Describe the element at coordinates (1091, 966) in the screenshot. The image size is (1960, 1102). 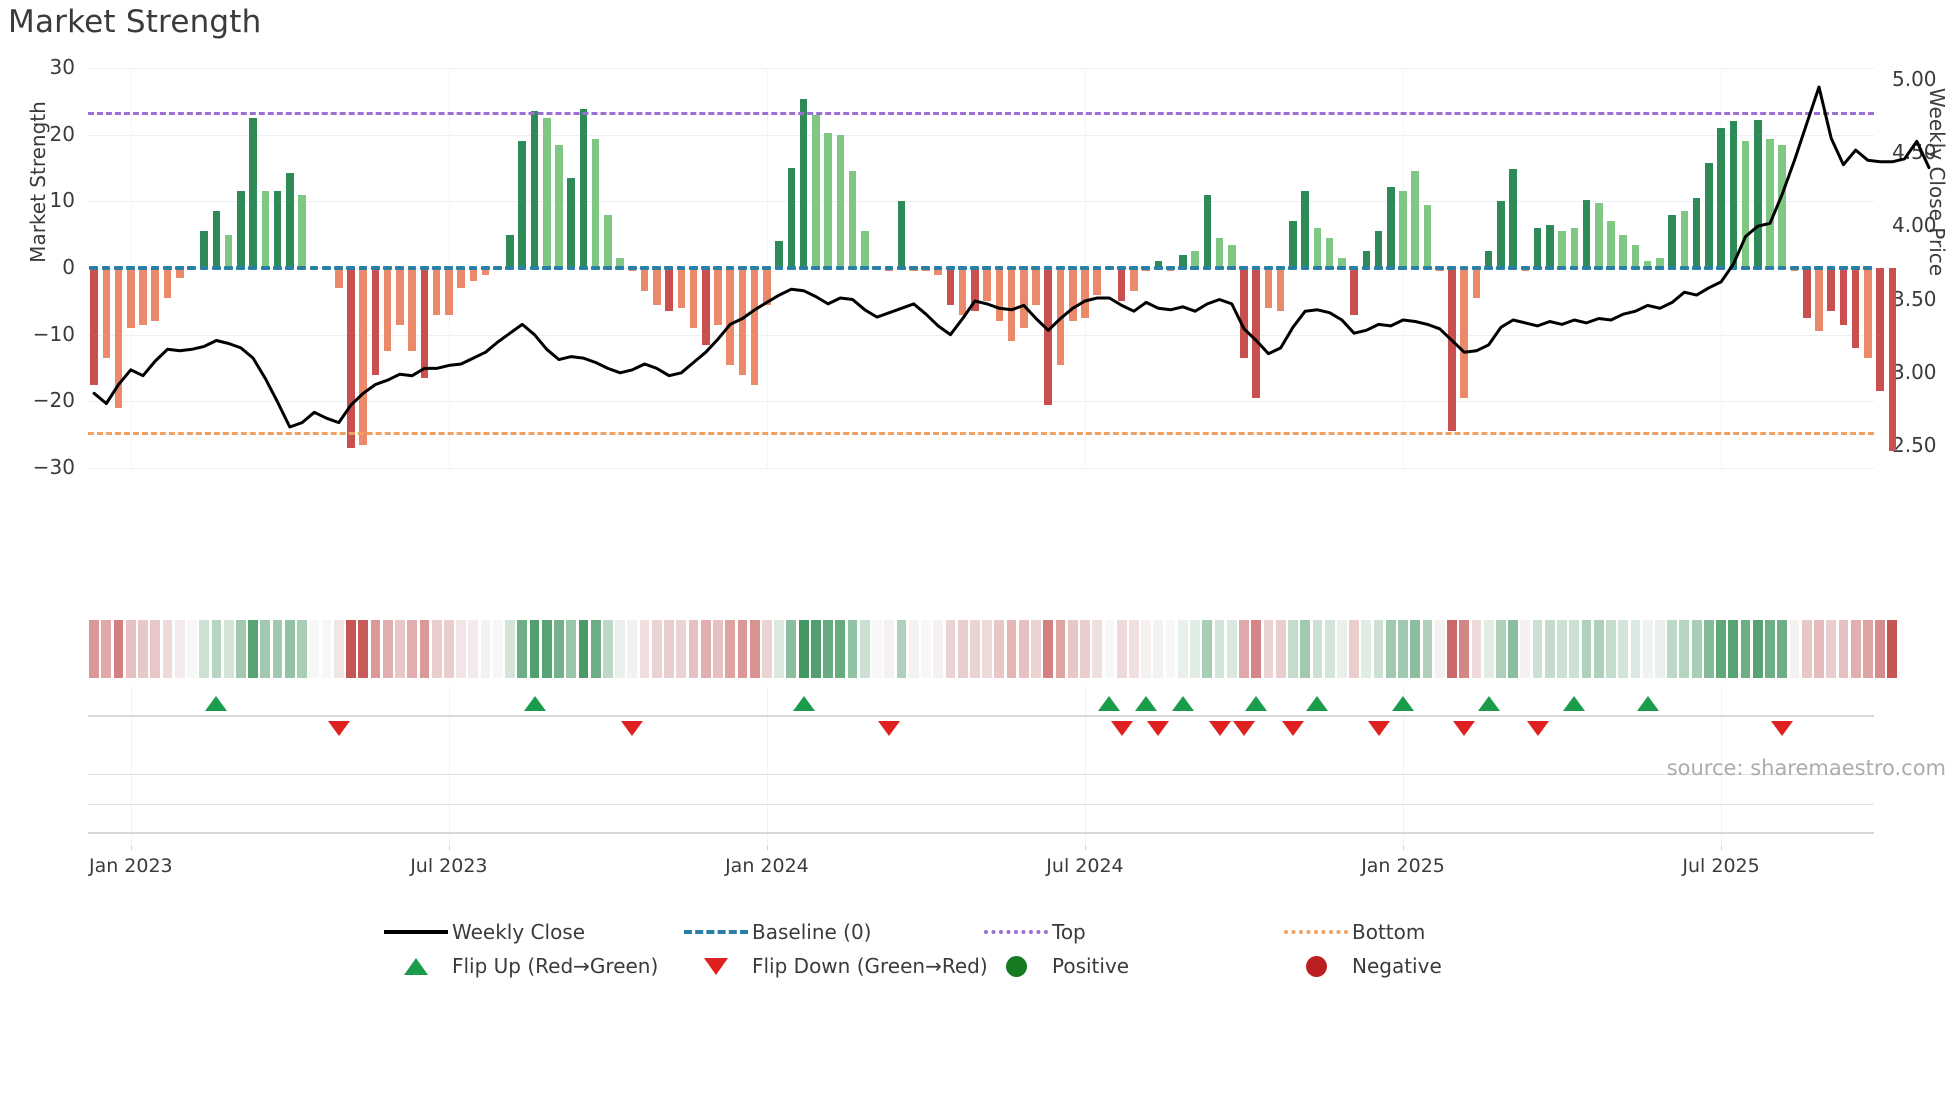
I see `legend-label: Positive` at that location.